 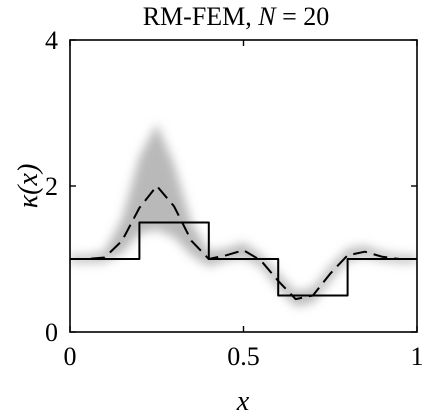 I want to click on y-tick-label: 0, so click(x=51, y=332).